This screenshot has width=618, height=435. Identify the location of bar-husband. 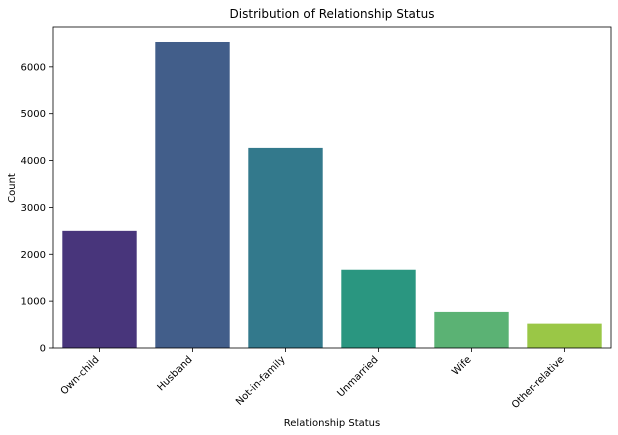
(192, 195).